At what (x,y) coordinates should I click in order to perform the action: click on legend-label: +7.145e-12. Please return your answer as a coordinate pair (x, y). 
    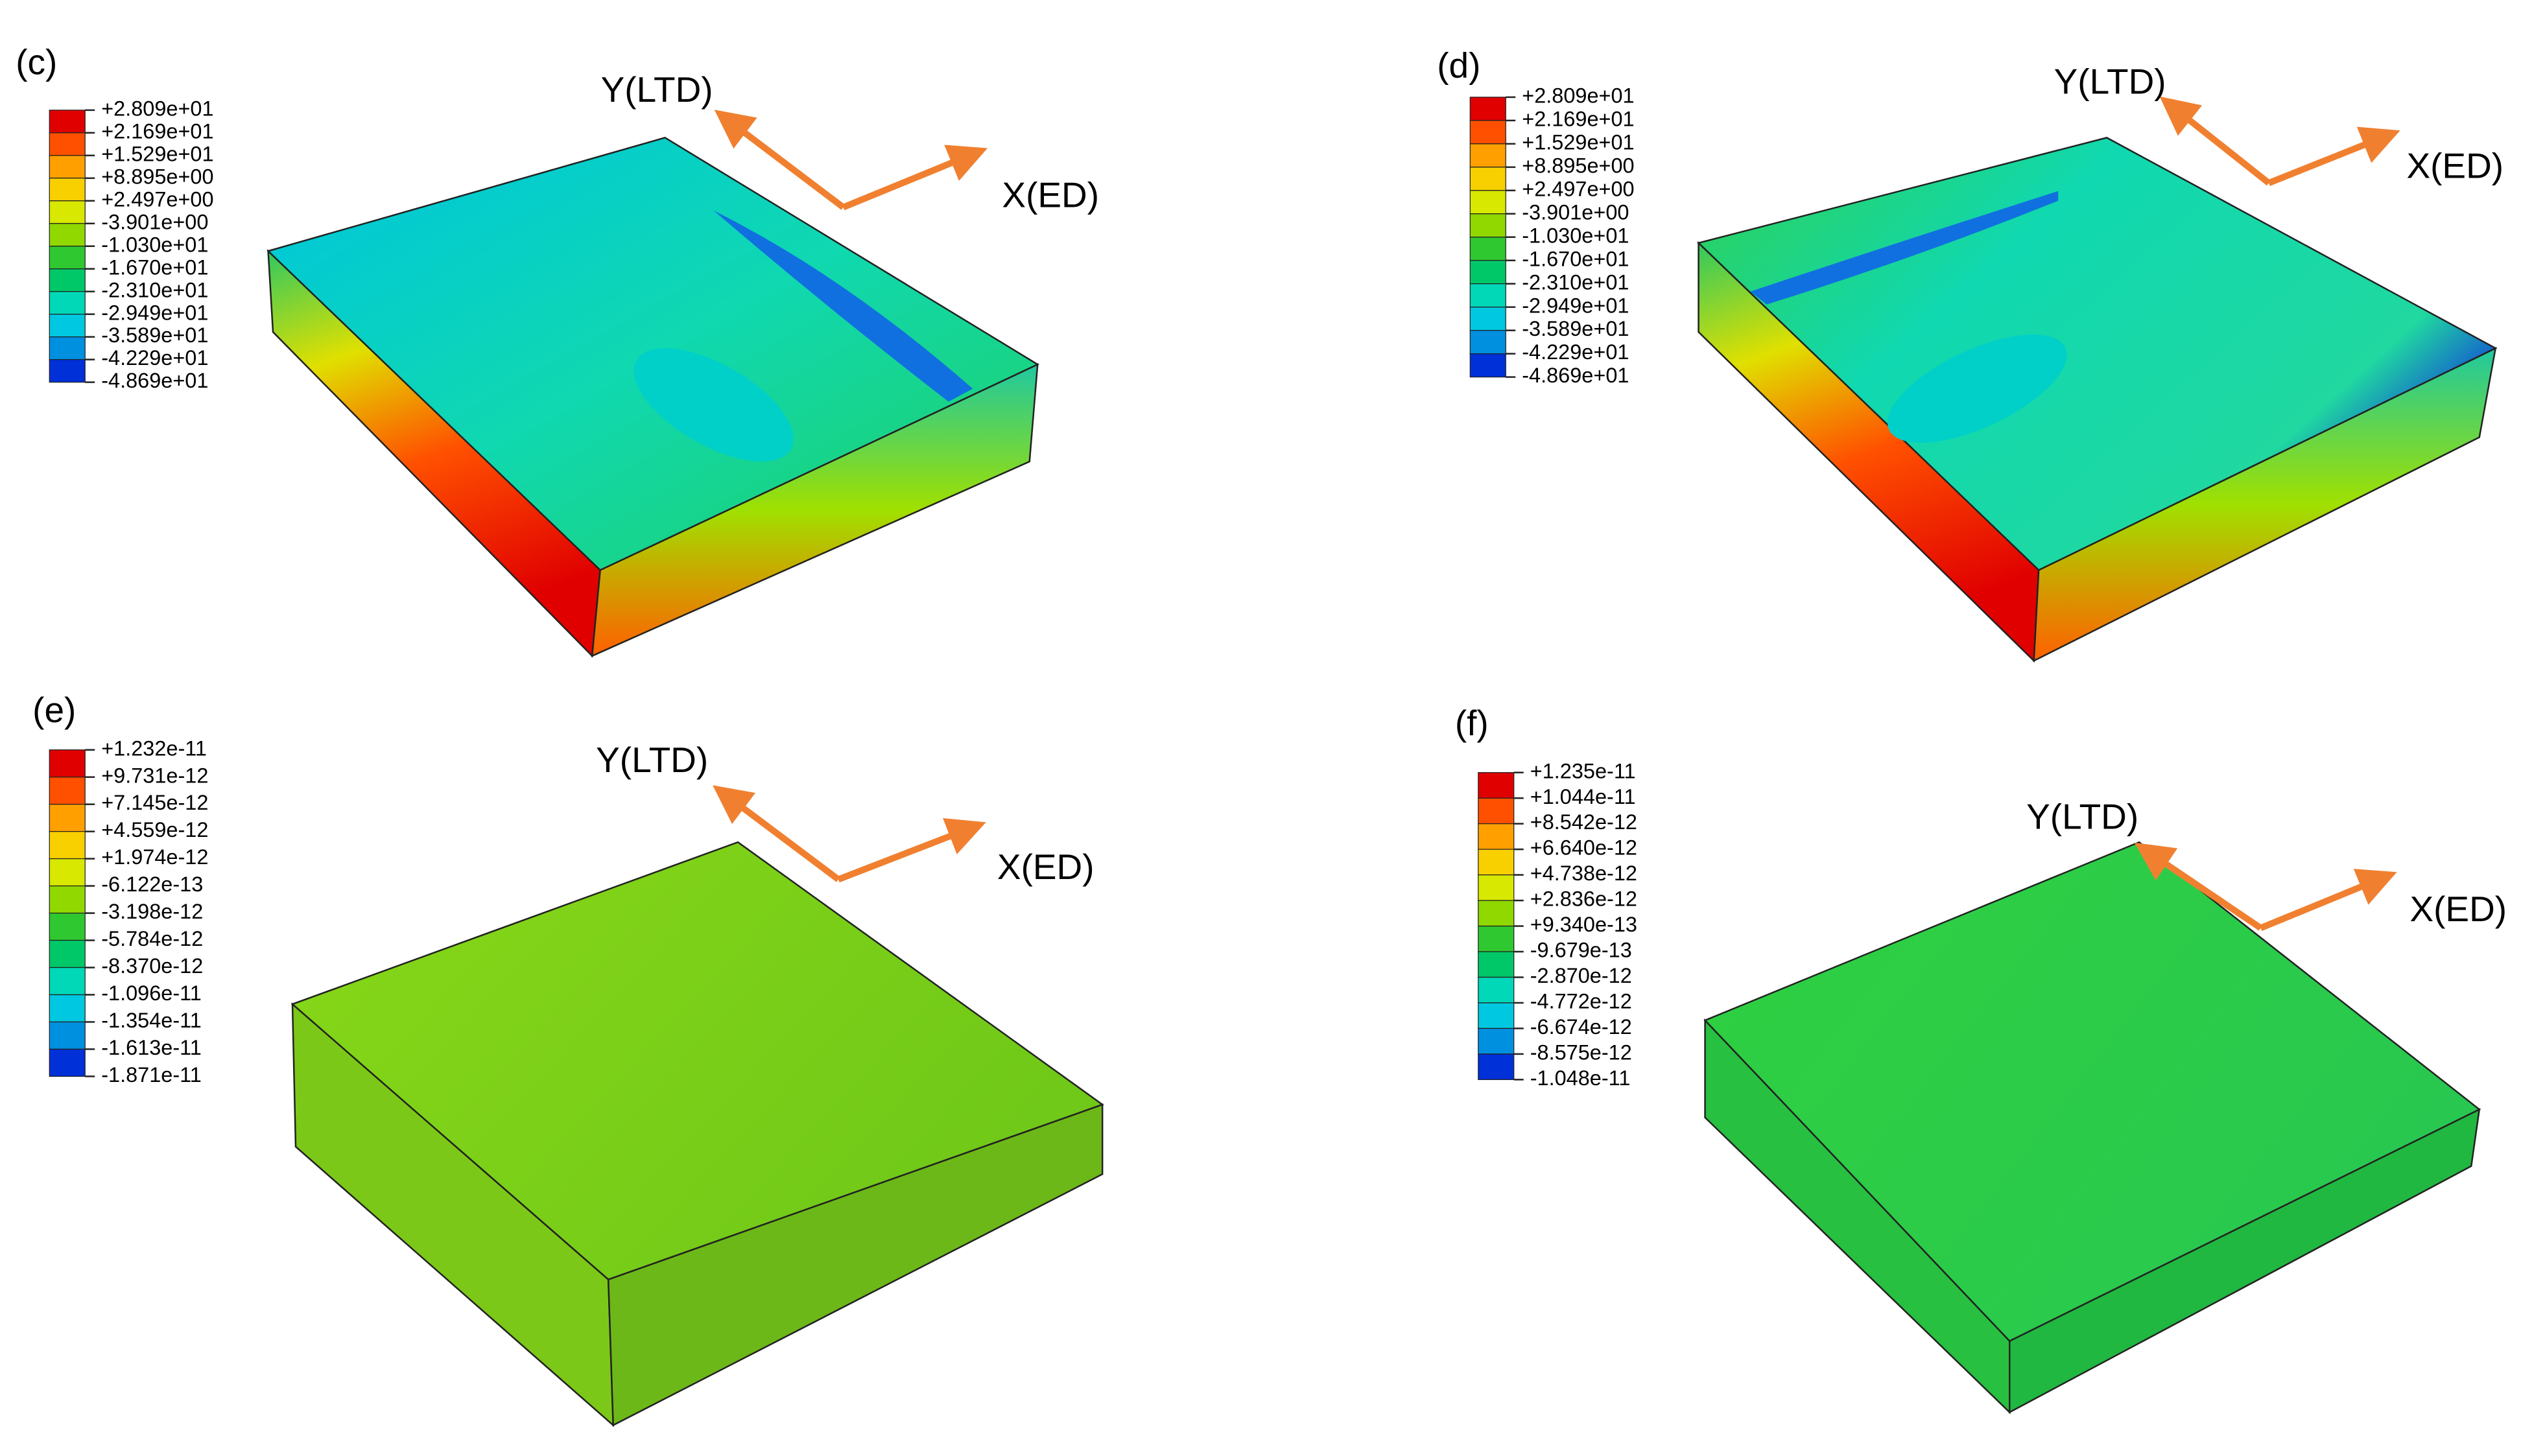
    Looking at the image, I should click on (154, 802).